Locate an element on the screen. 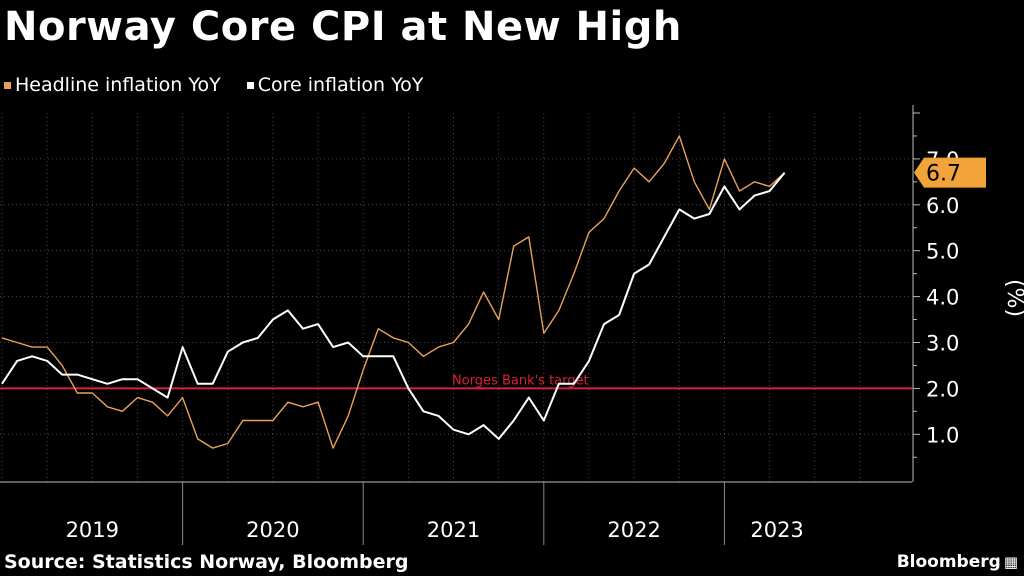 Image resolution: width=1024 pixels, height=576 pixels. legend-label-headline: Headline inflation YoY is located at coordinates (118, 85).